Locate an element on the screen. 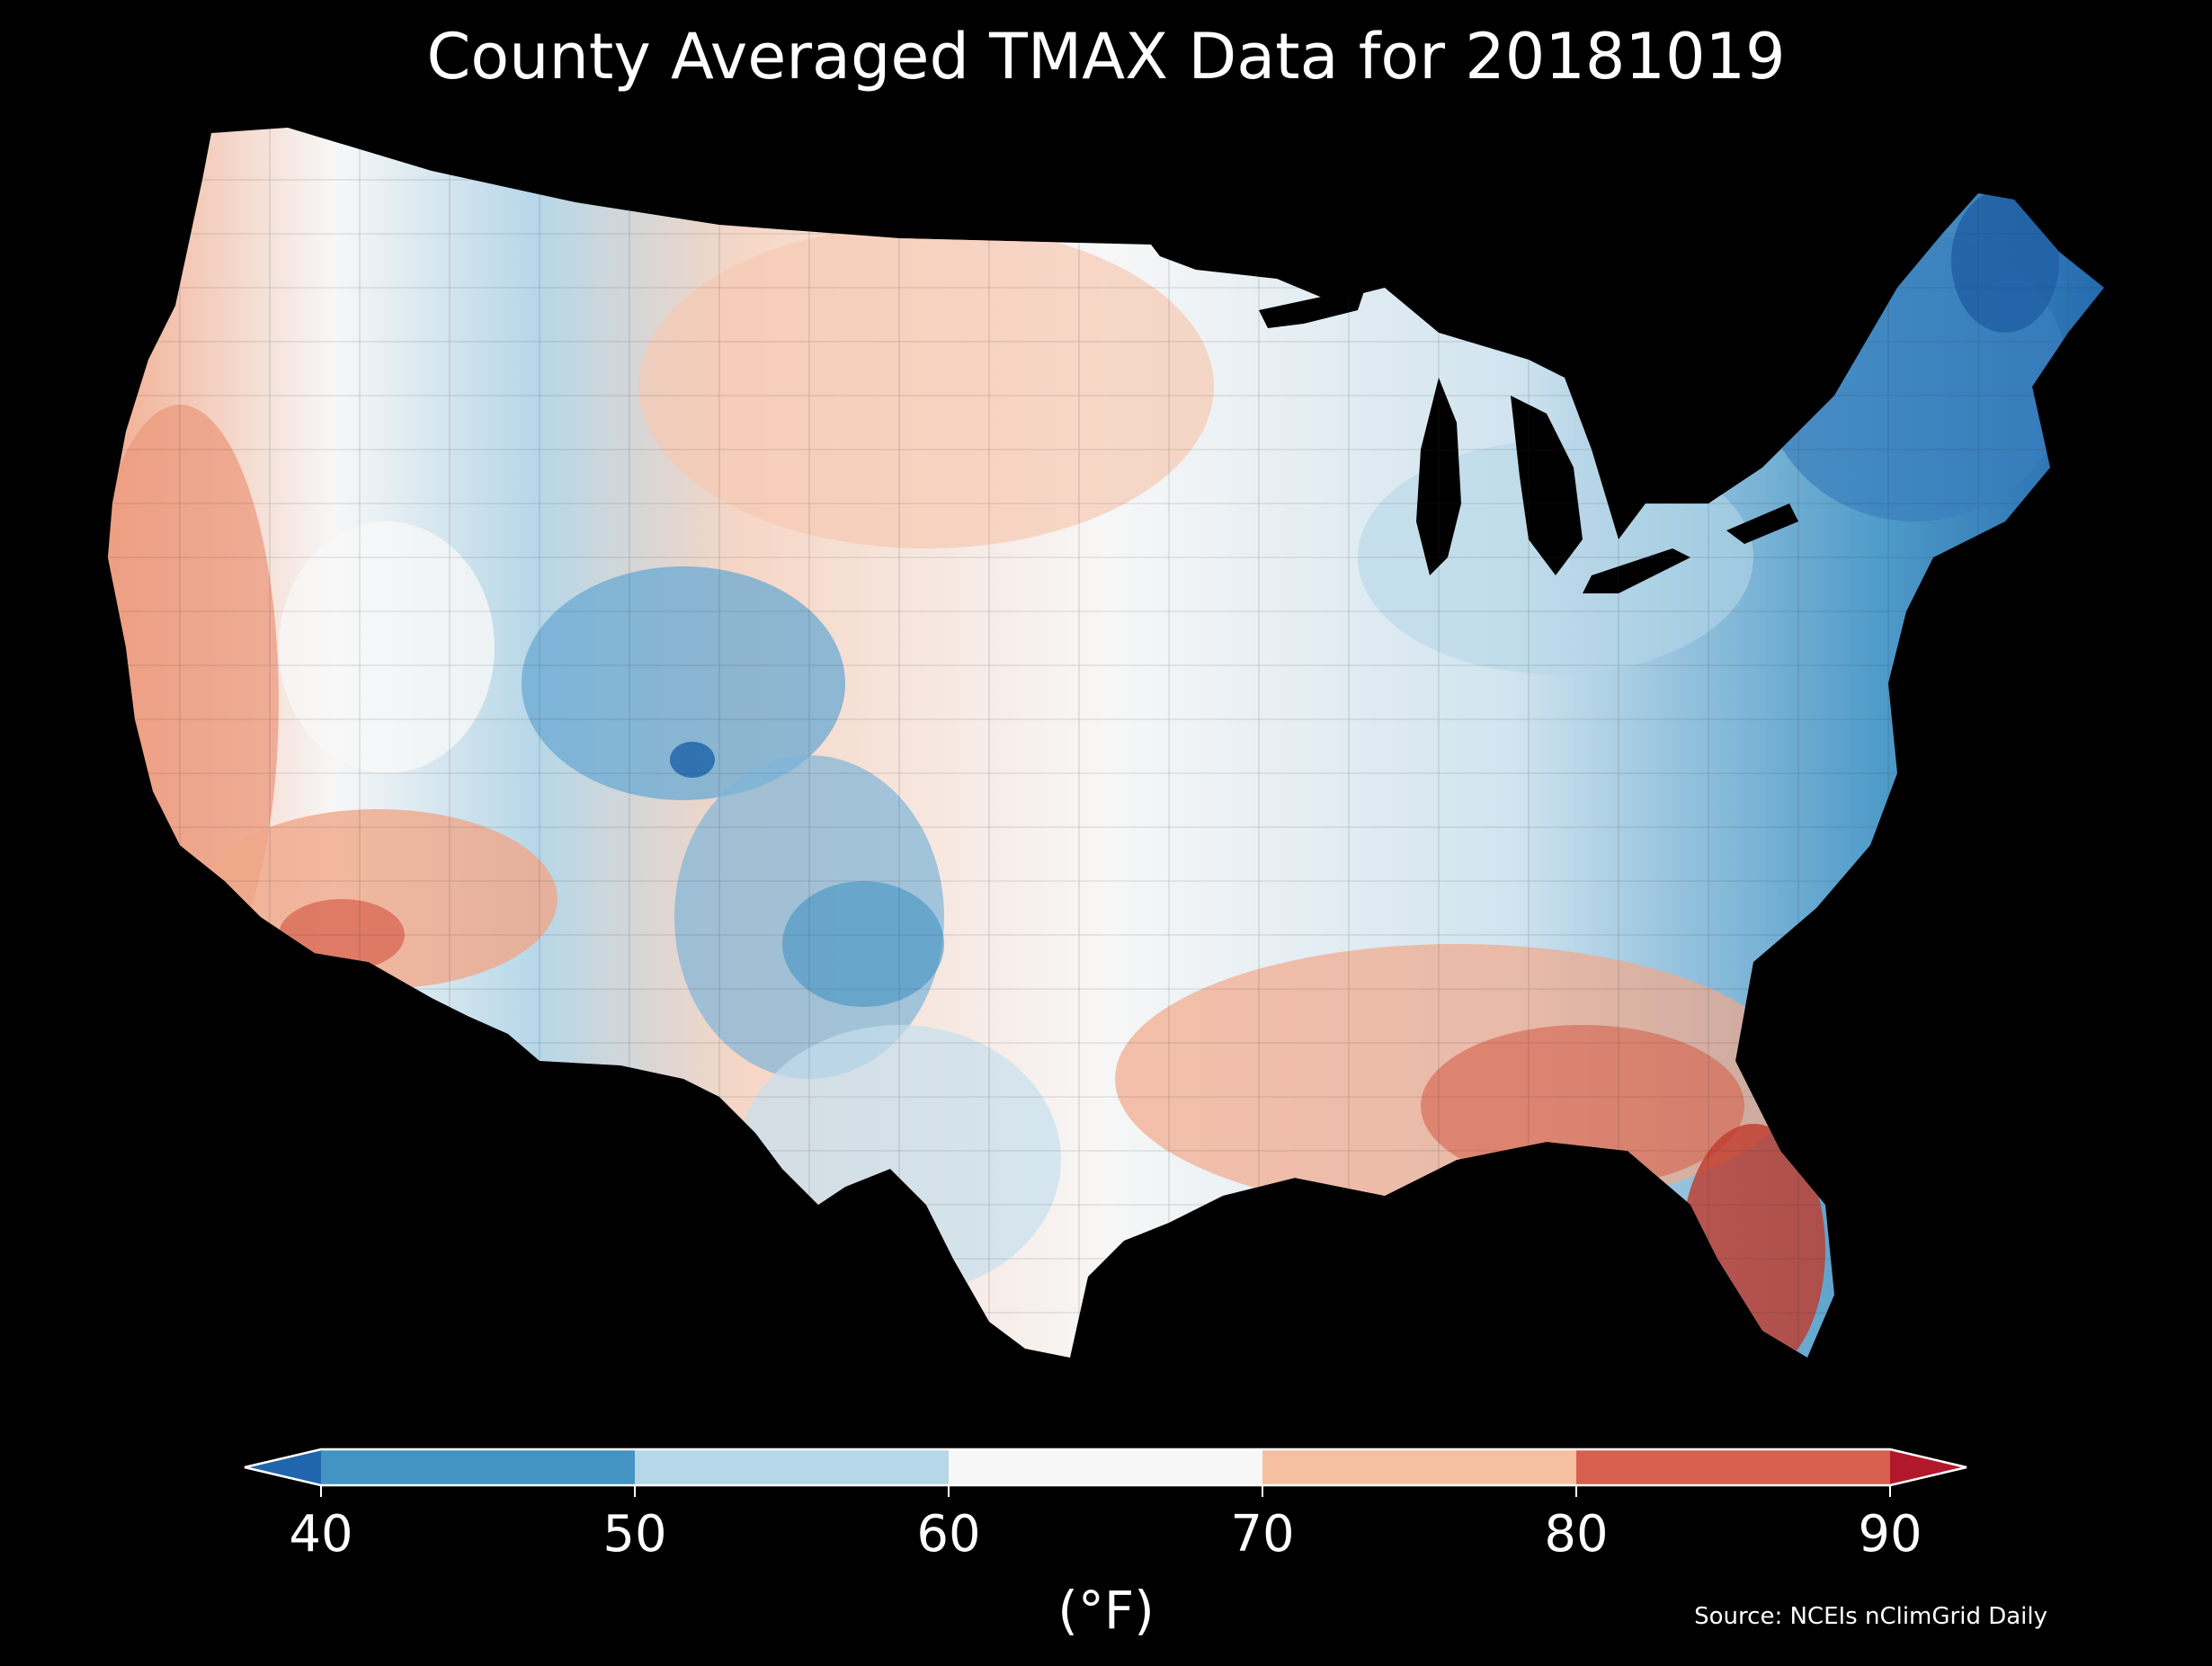  colorbar-extend-high is located at coordinates (1928, 1467).